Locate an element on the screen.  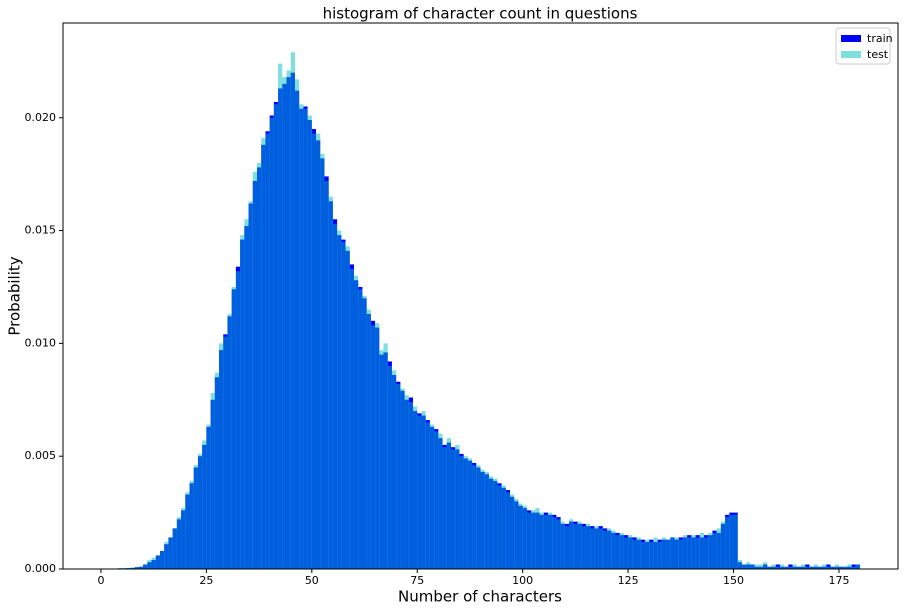
y-axis-label: Probability is located at coordinates (15, 295).